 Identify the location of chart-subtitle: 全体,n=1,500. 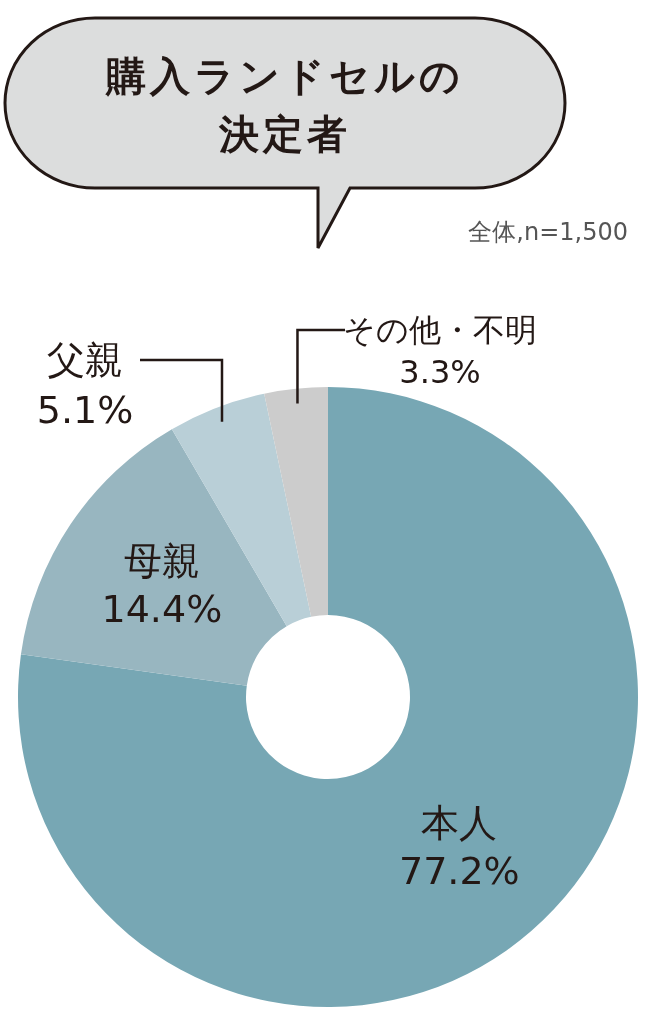
(548, 232).